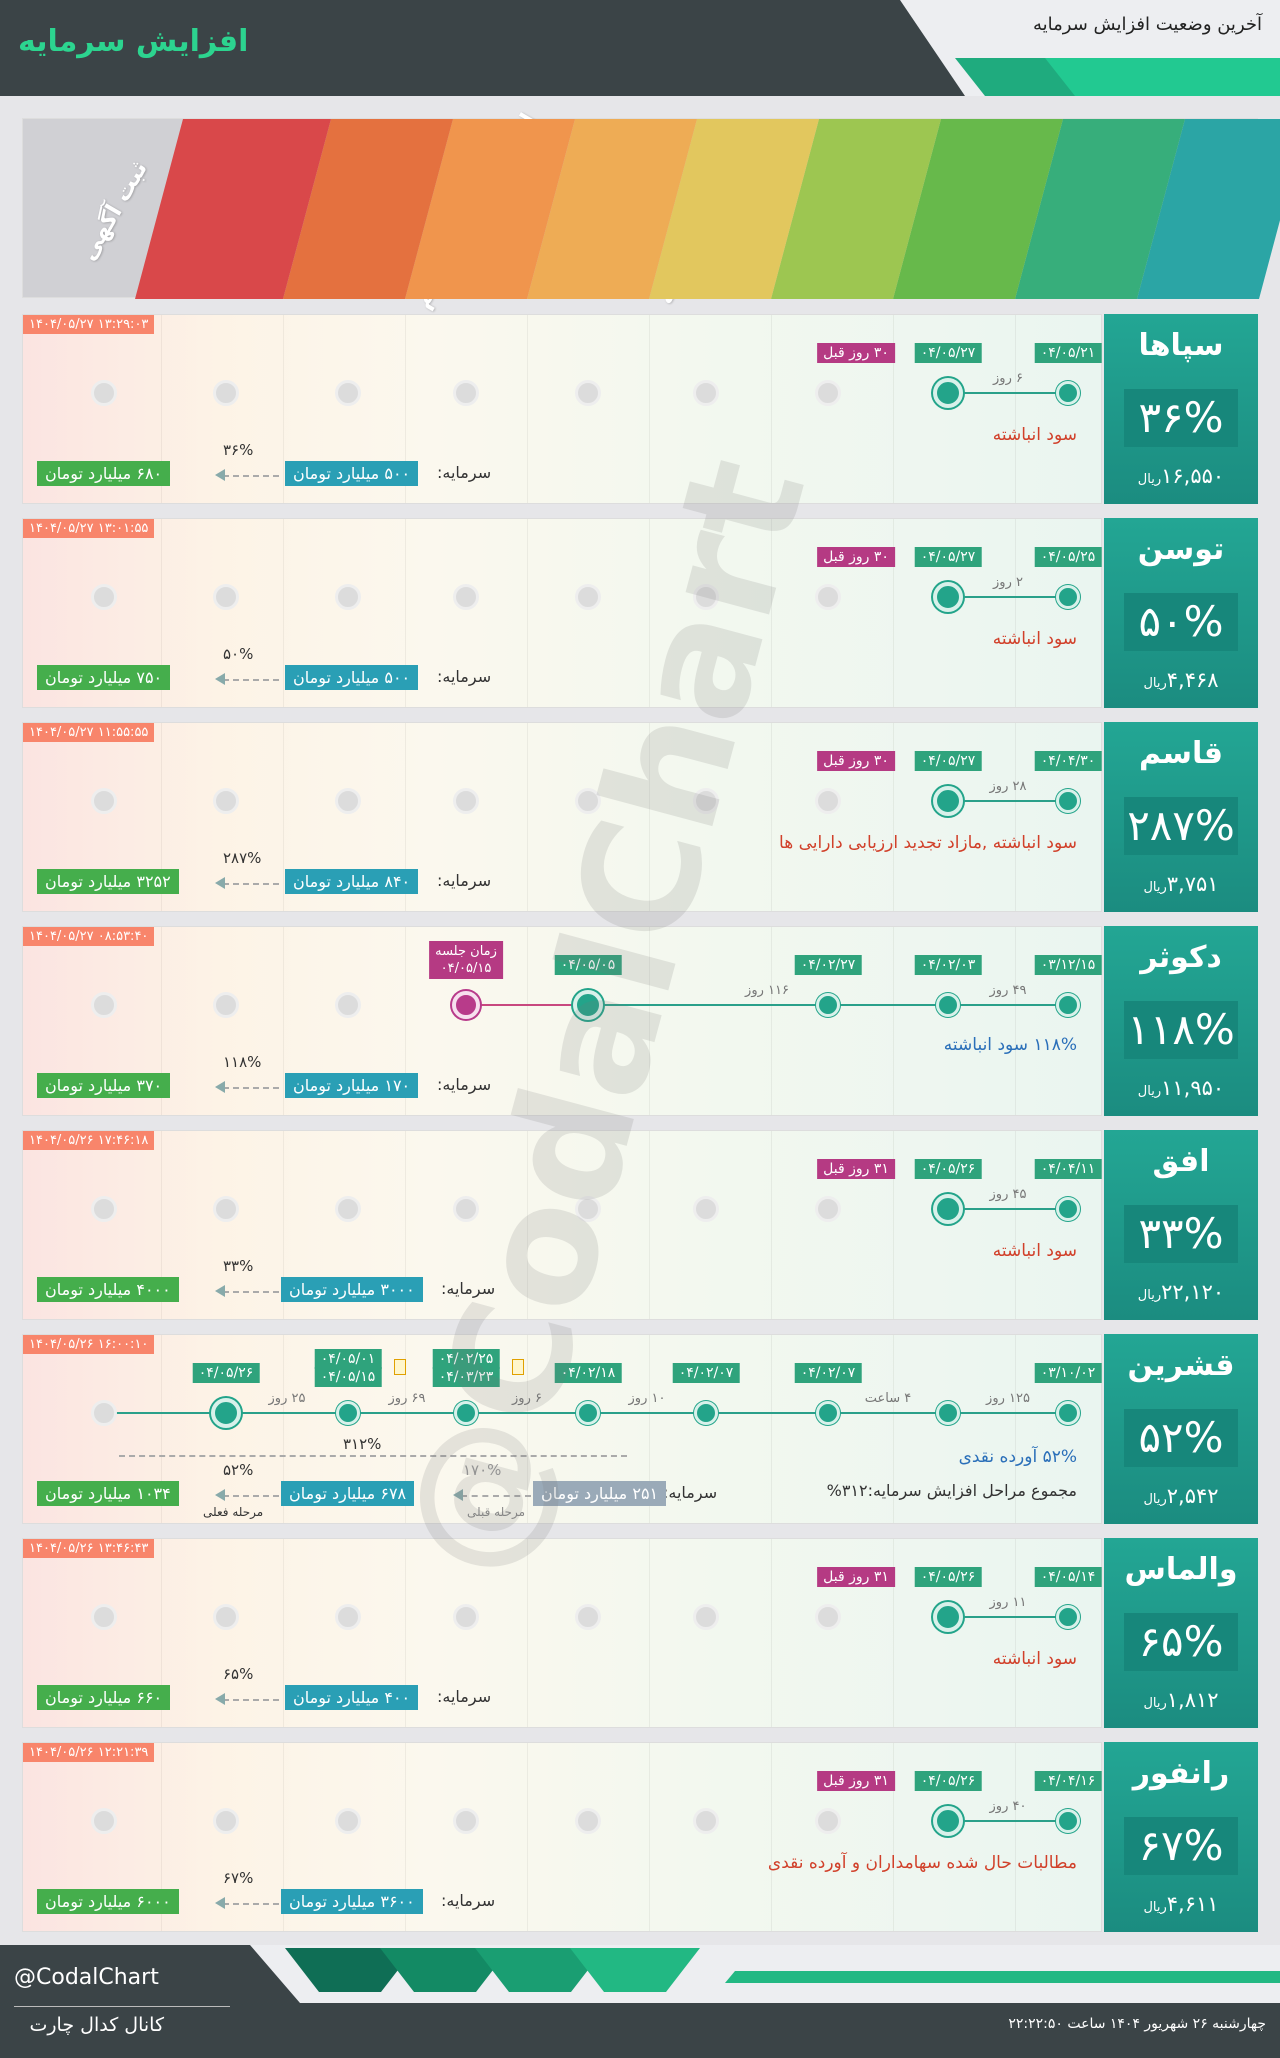  Describe the element at coordinates (1181, 1161) in the screenshot. I see `company-name: افق` at that location.